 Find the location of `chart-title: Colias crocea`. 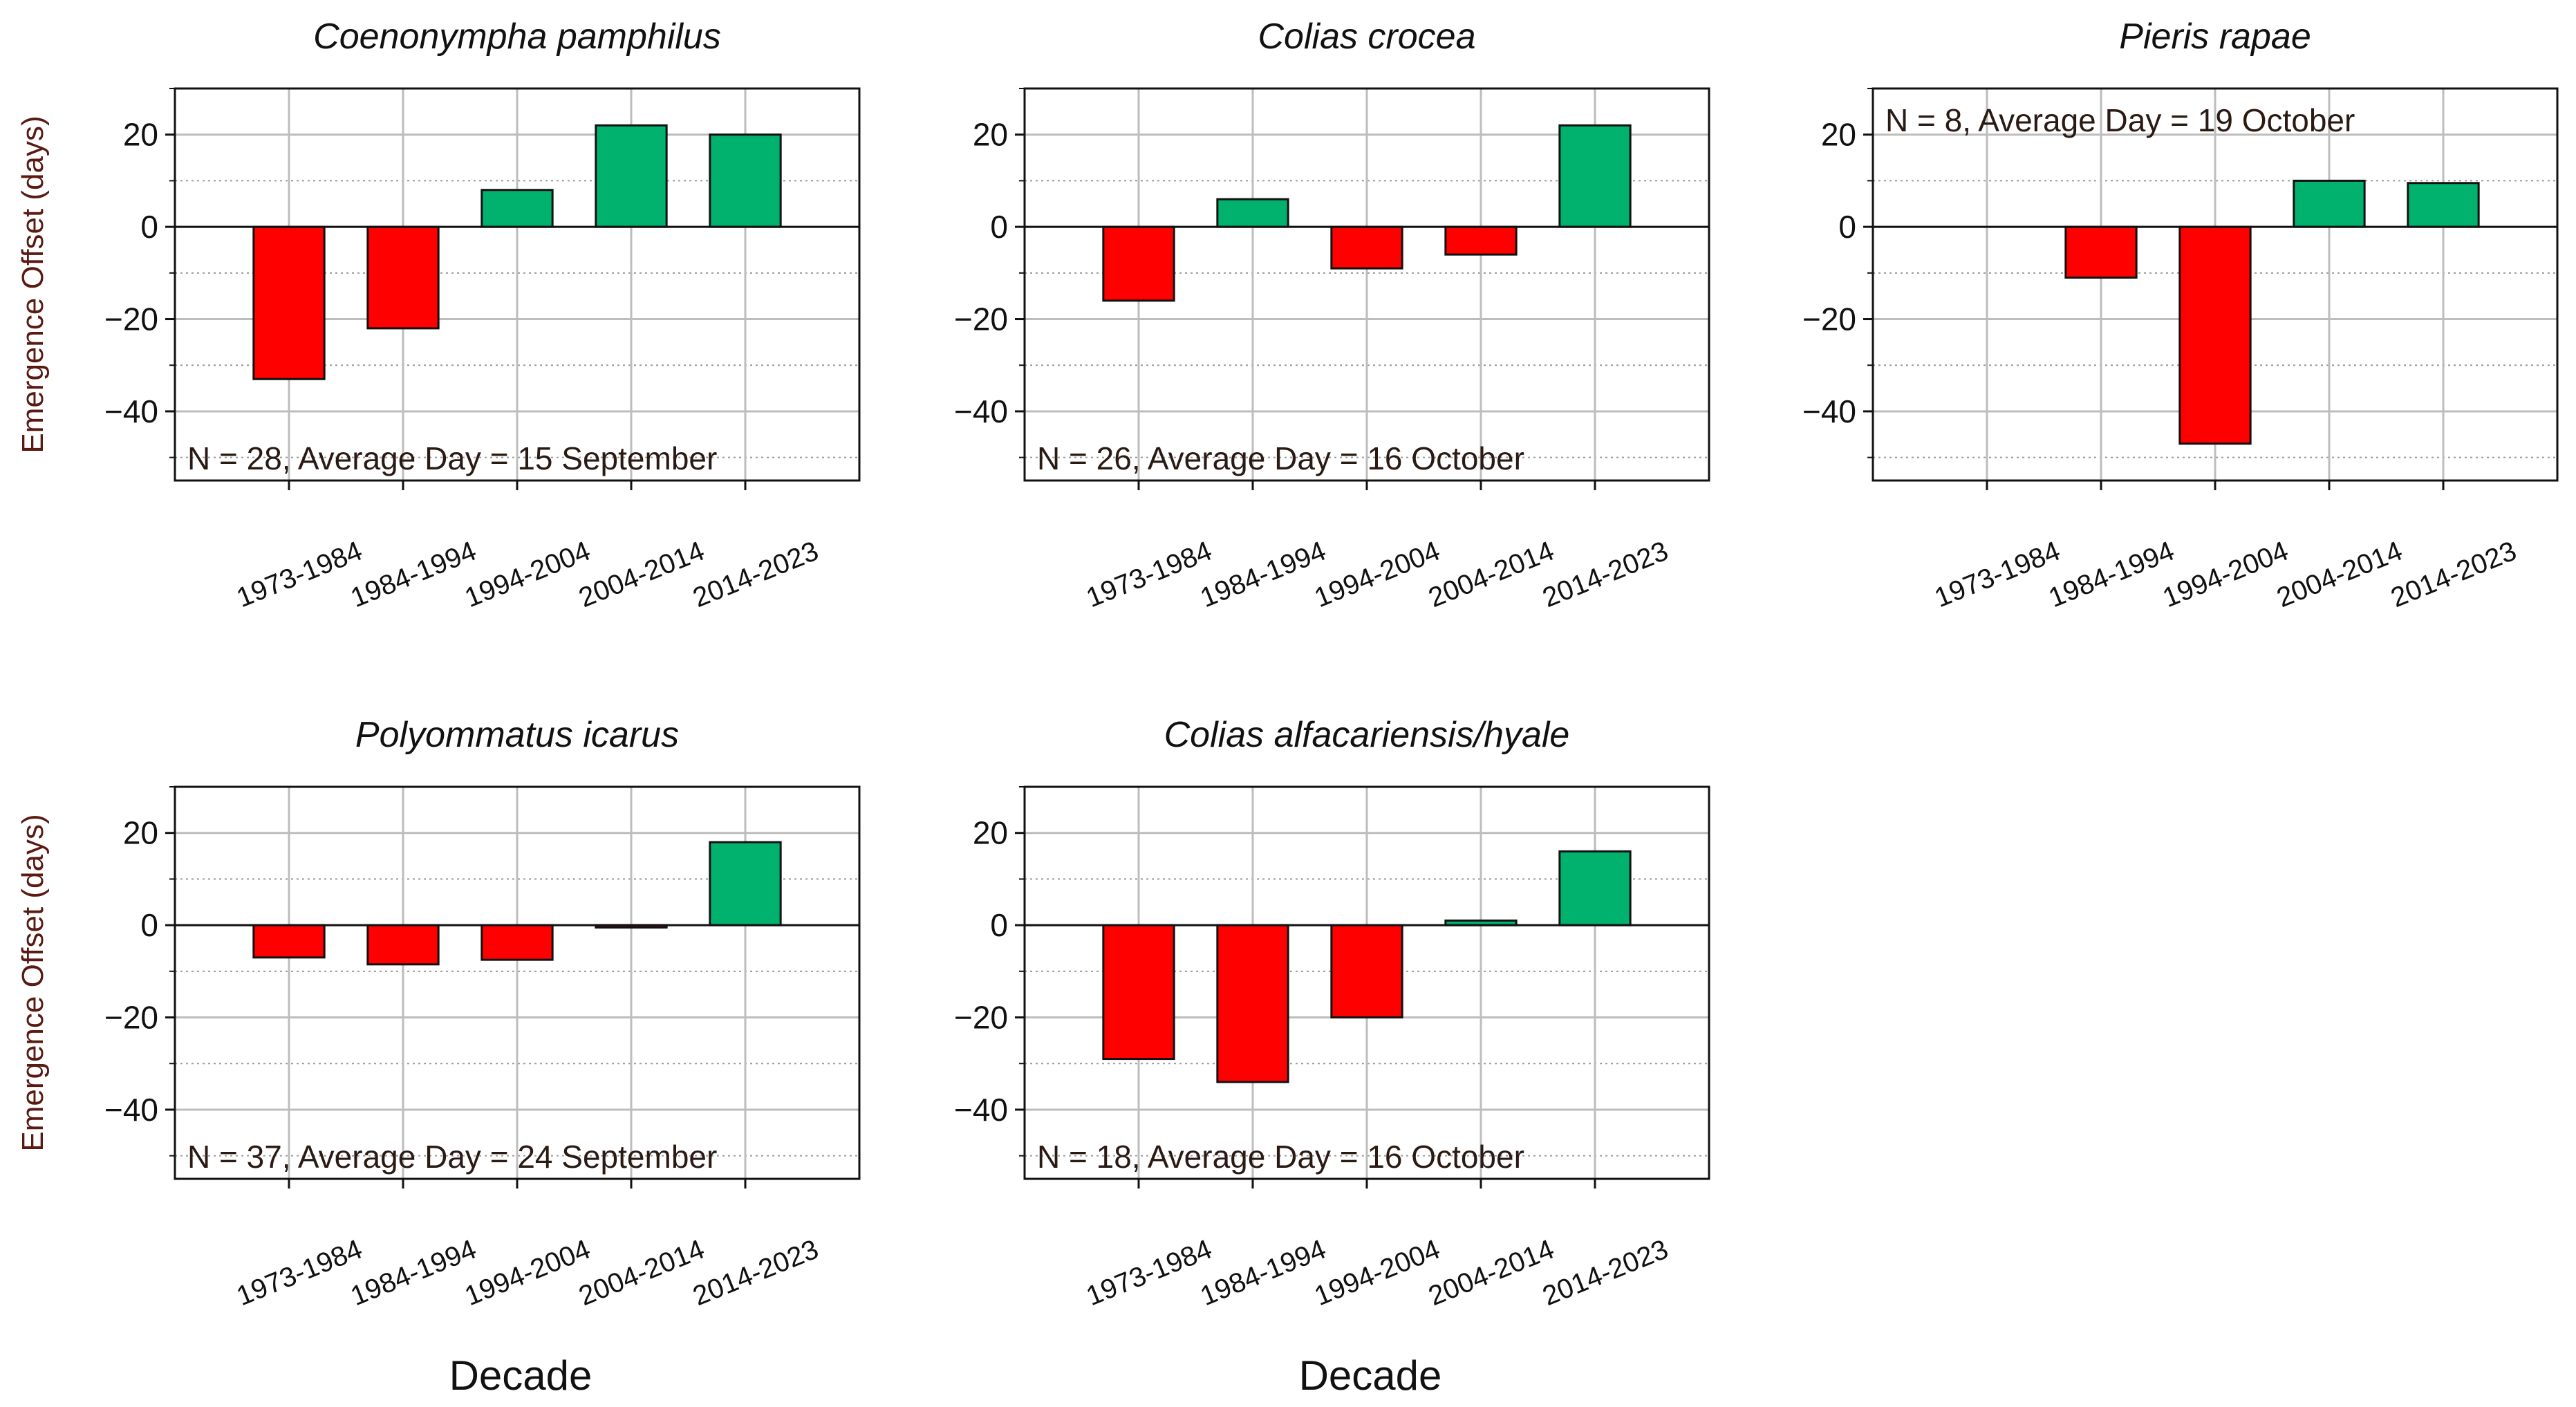

chart-title: Colias crocea is located at coordinates (1366, 37).